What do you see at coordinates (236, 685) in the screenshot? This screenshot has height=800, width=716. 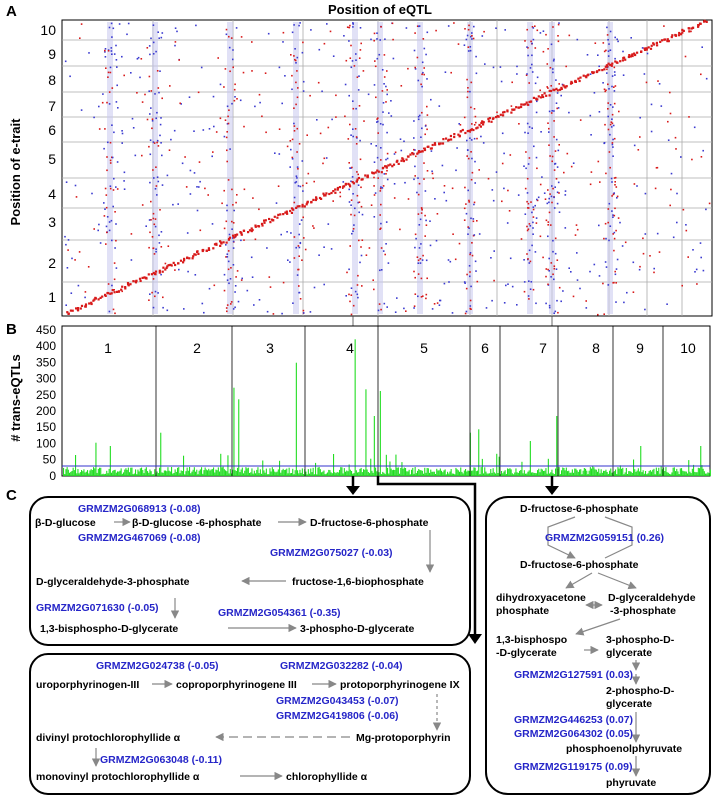 I see `metabolite-label: coproporphyrinogene III` at bounding box center [236, 685].